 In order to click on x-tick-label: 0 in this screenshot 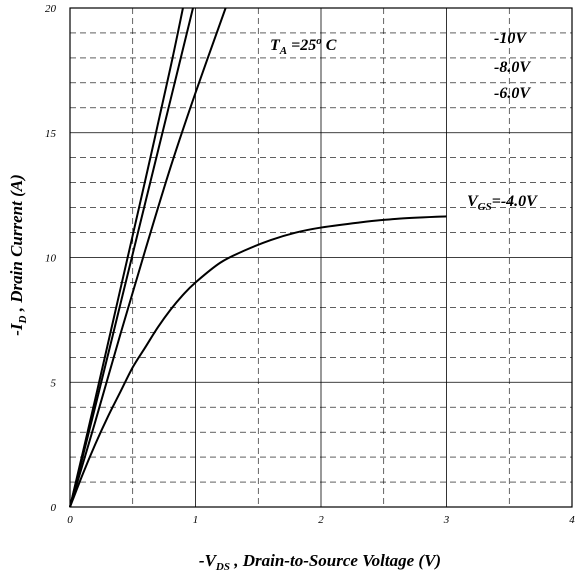, I will do `click(70, 520)`.